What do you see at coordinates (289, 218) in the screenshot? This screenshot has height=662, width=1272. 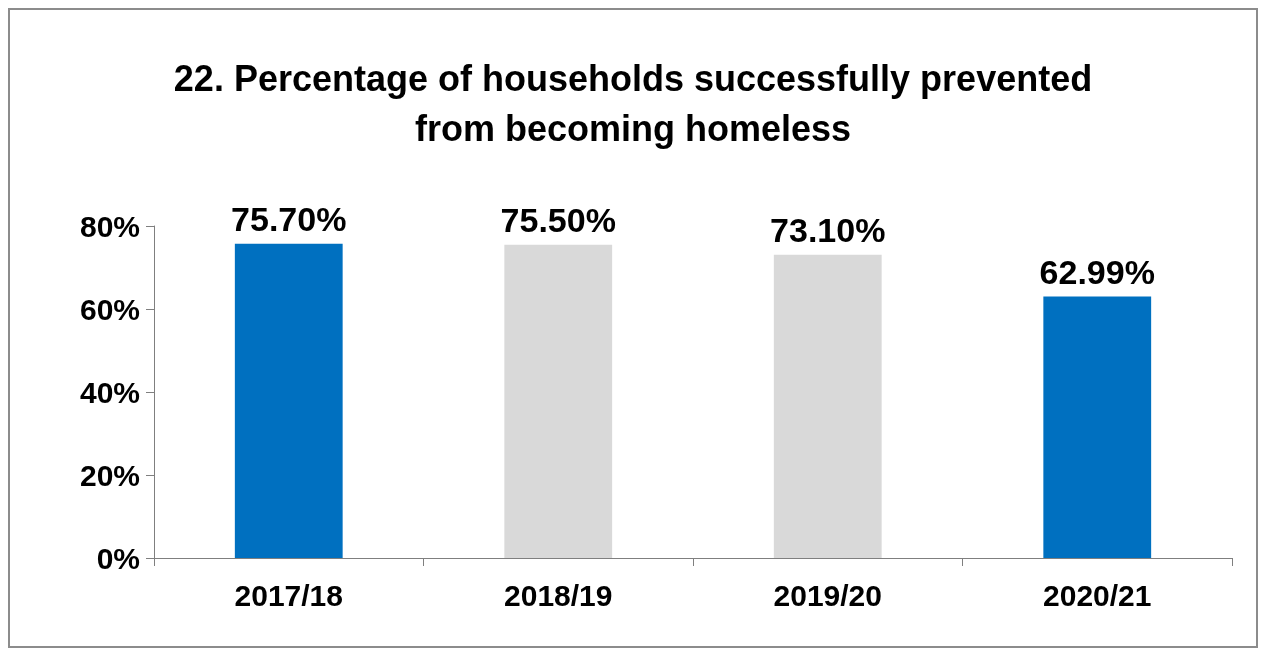 I see `data-label: 75.70%` at bounding box center [289, 218].